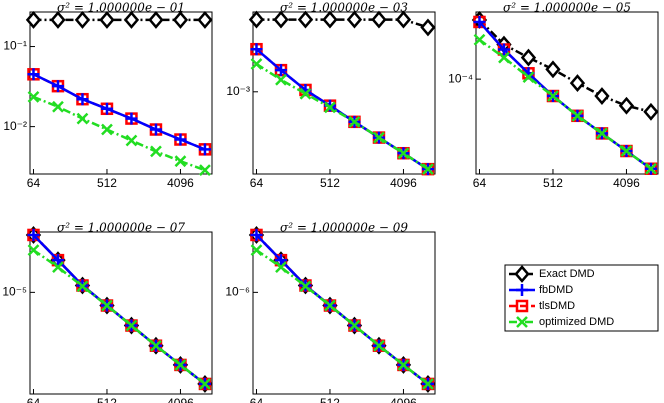 This screenshot has width=664, height=403. I want to click on y-tick-label: 10⁻⁶, so click(237, 292).